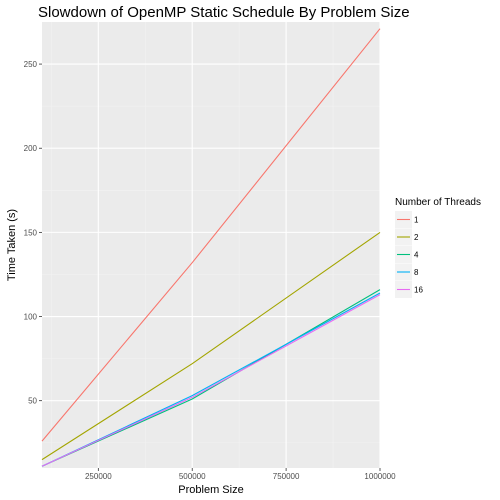 The image size is (500, 500). I want to click on y-tick-label: 100, so click(31, 317).